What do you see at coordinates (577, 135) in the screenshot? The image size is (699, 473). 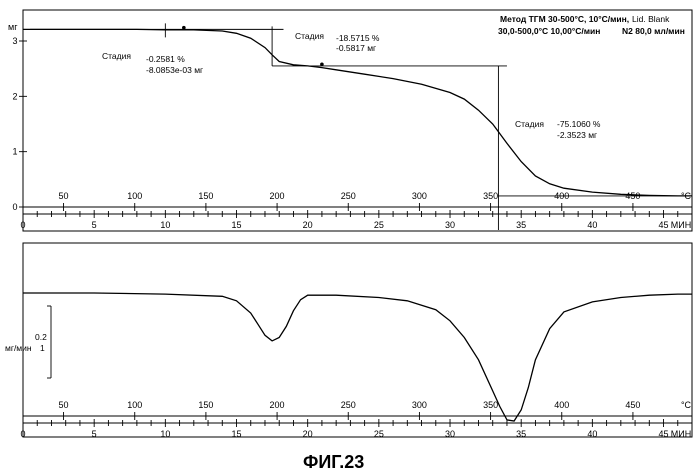 I see `step-3-mass: -2.3523 мг` at bounding box center [577, 135].